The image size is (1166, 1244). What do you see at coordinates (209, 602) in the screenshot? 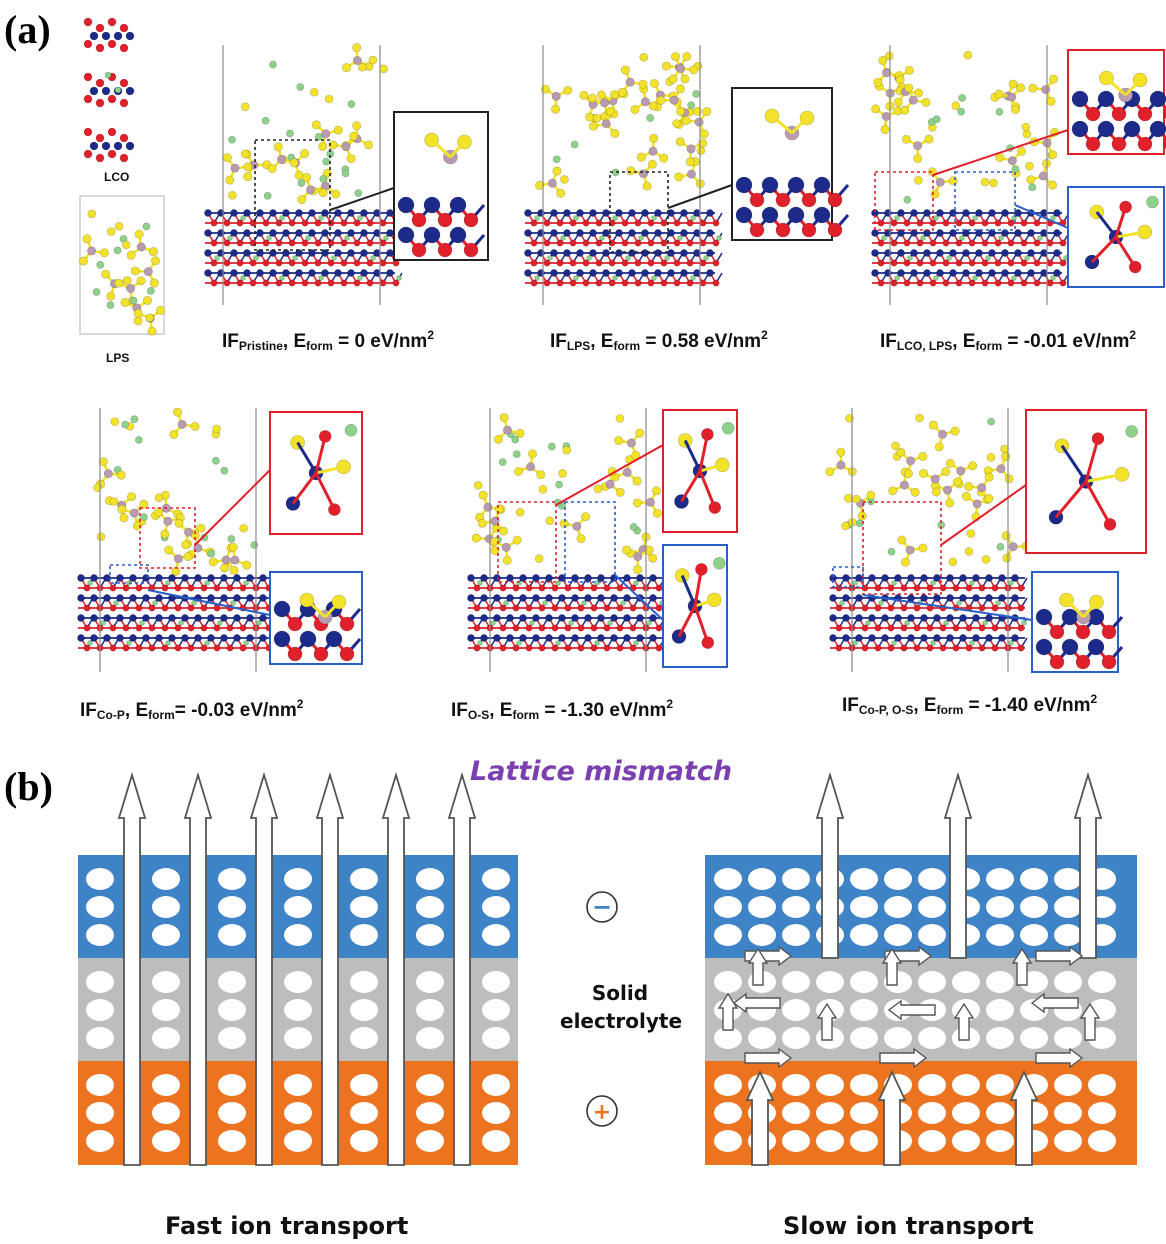
I see `co-p-blue-line` at bounding box center [209, 602].